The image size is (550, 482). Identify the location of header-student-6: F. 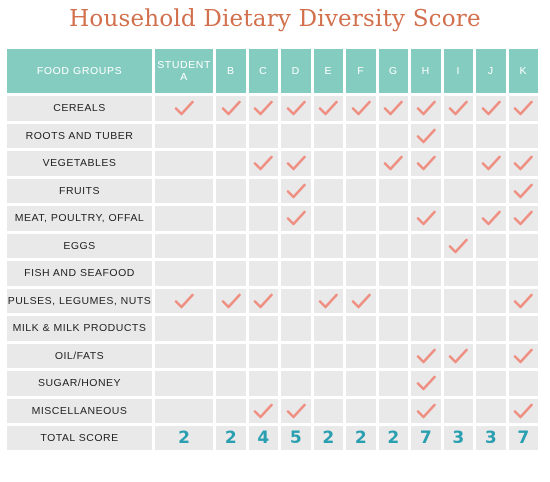
(361, 71).